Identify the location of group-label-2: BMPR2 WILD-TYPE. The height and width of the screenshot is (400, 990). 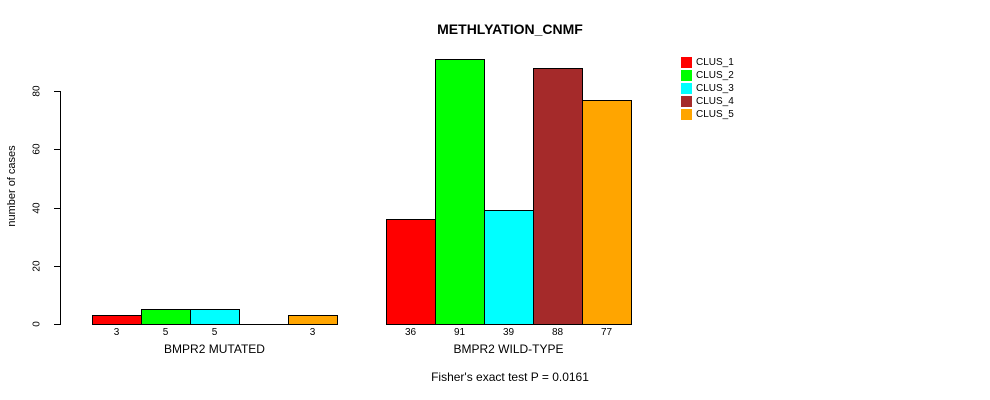
(508, 349).